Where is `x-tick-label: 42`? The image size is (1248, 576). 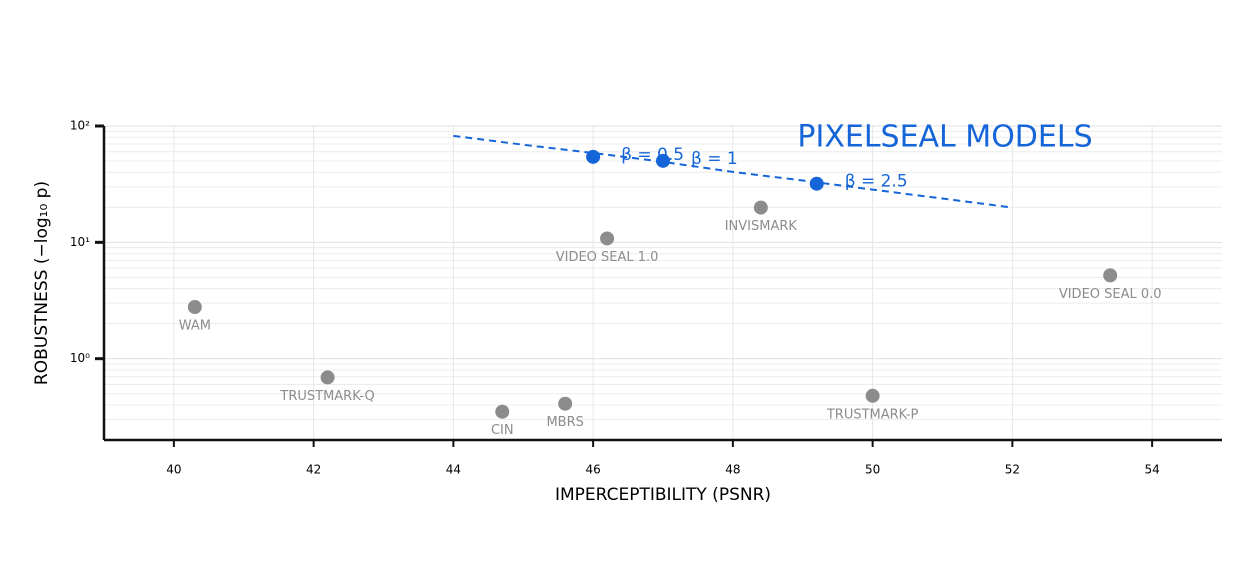
x-tick-label: 42 is located at coordinates (313, 470).